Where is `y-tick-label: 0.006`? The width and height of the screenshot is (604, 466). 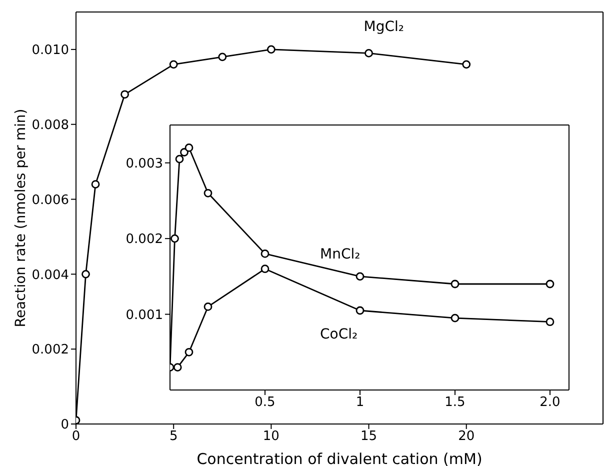
y-tick-label: 0.006 is located at coordinates (50, 200).